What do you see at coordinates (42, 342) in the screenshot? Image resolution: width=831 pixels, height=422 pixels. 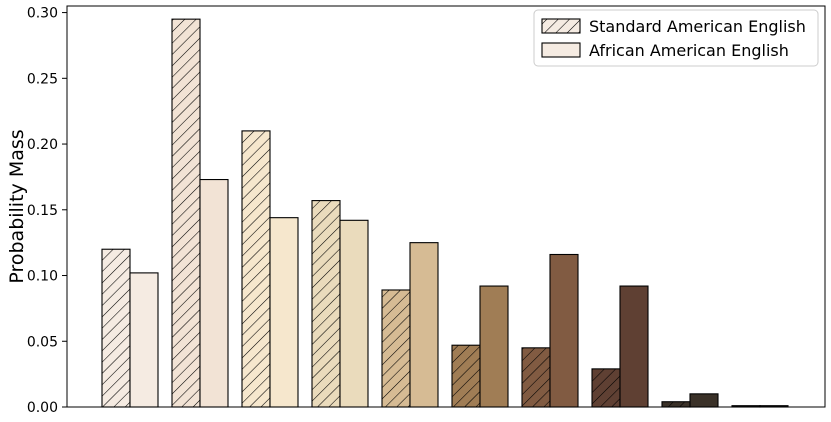 I see `y-tick-label: 0.05` at bounding box center [42, 342].